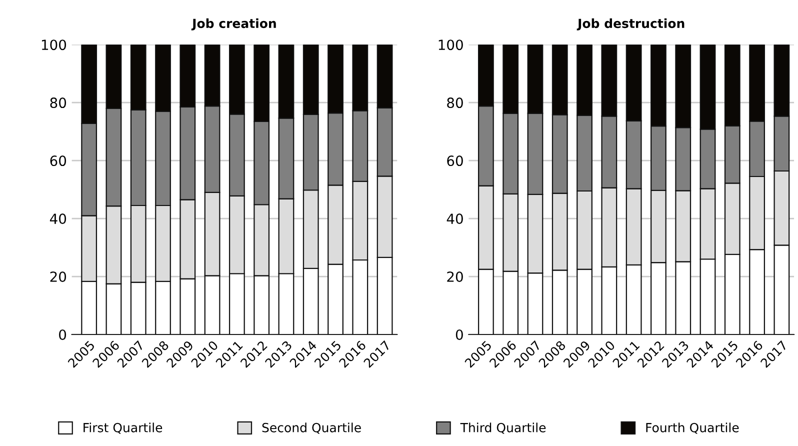 Image resolution: width=798 pixels, height=446 pixels. I want to click on legend-label: First Quartile, so click(123, 428).